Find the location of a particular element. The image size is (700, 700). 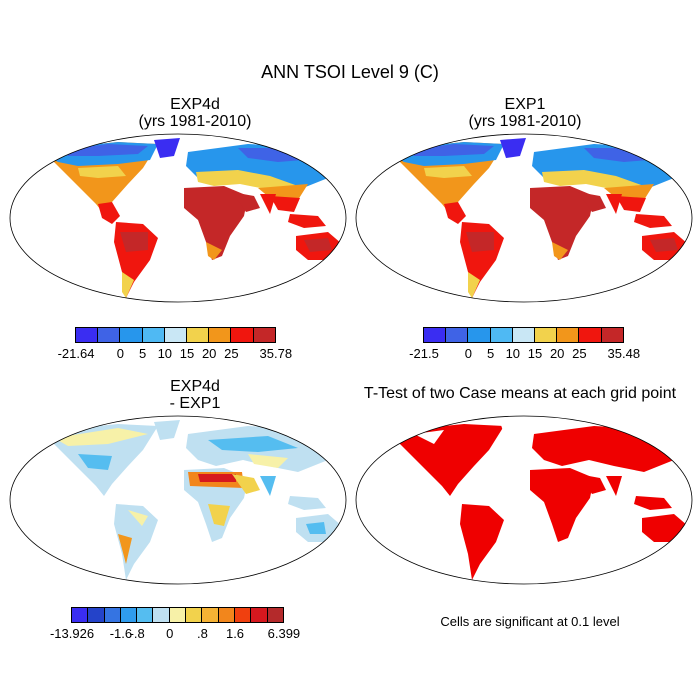

colorbar-tick-label: -21.5 is located at coordinates (424, 353).